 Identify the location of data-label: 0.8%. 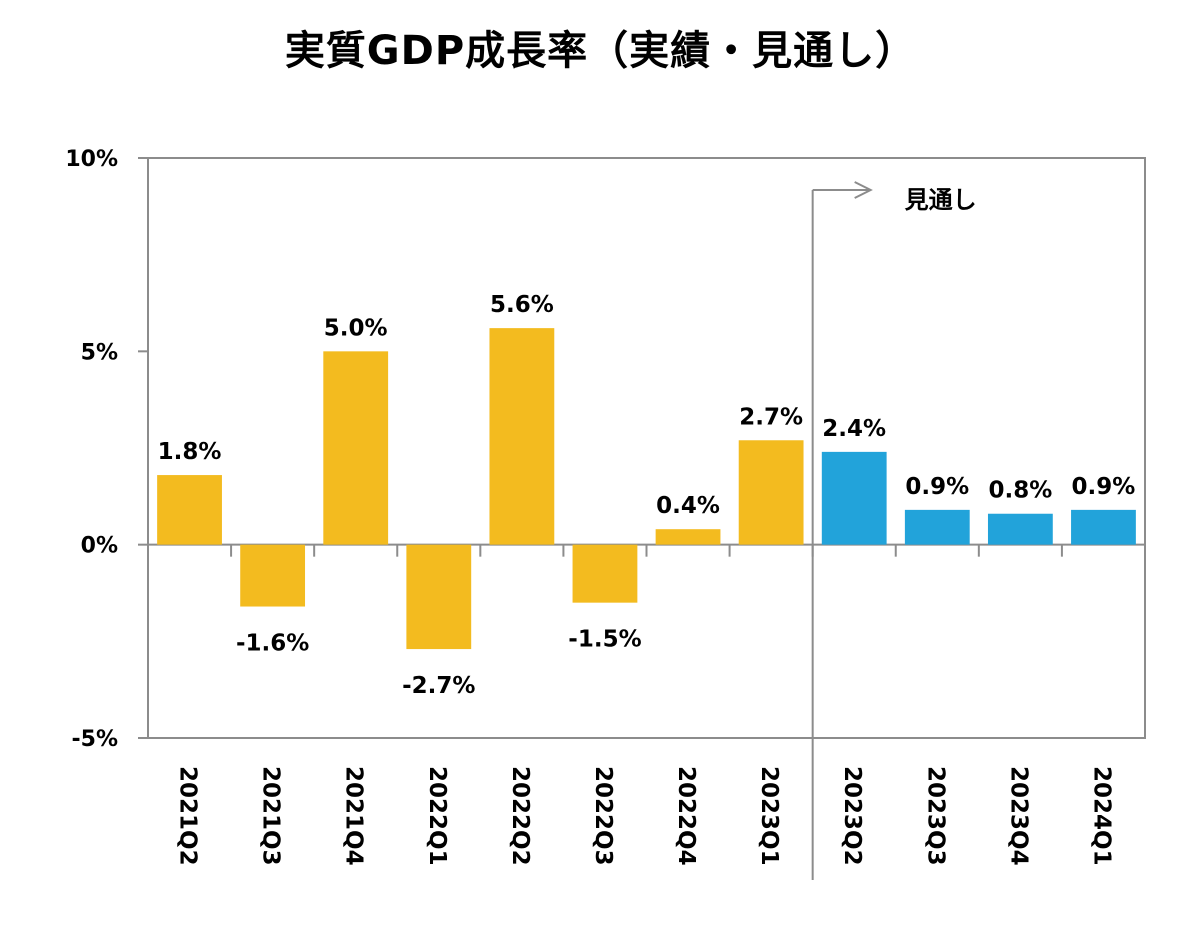
(1020, 491).